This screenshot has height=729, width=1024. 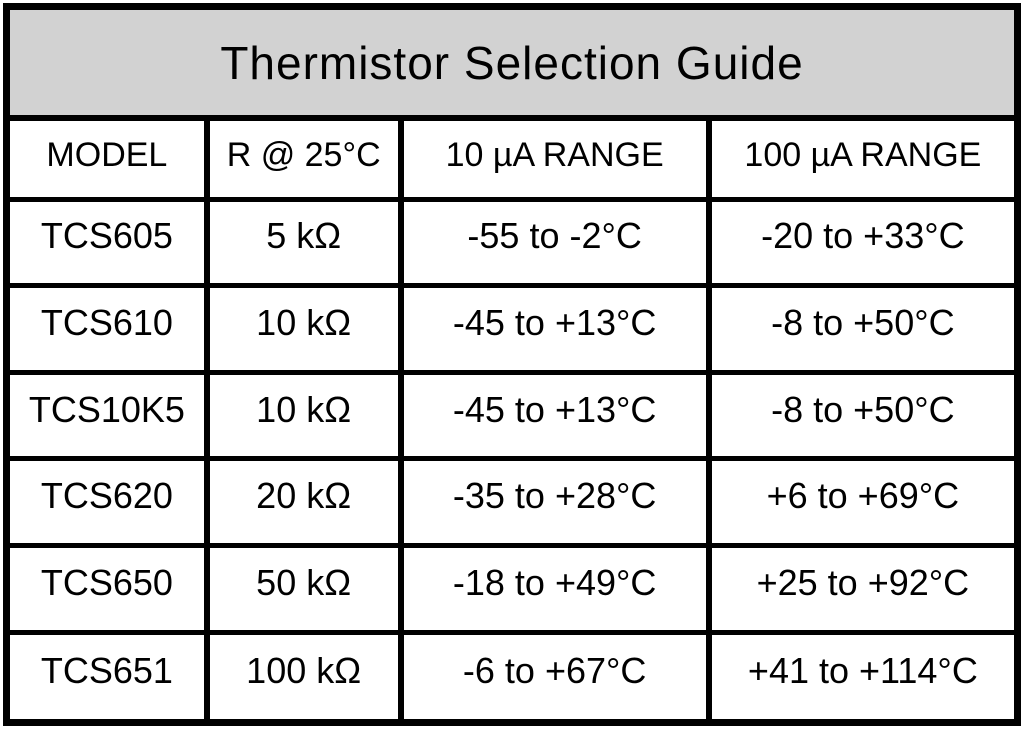 What do you see at coordinates (110, 329) in the screenshot?
I see `model-cell: TCS610` at bounding box center [110, 329].